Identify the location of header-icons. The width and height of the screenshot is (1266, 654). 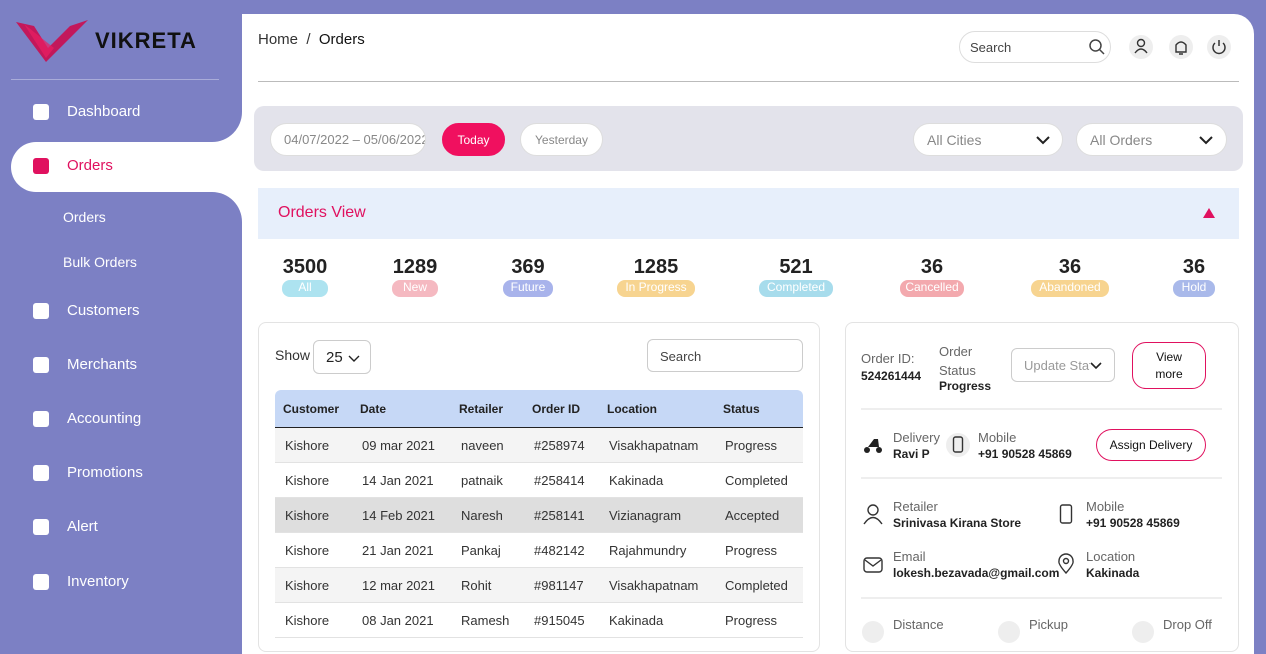
(1183, 47).